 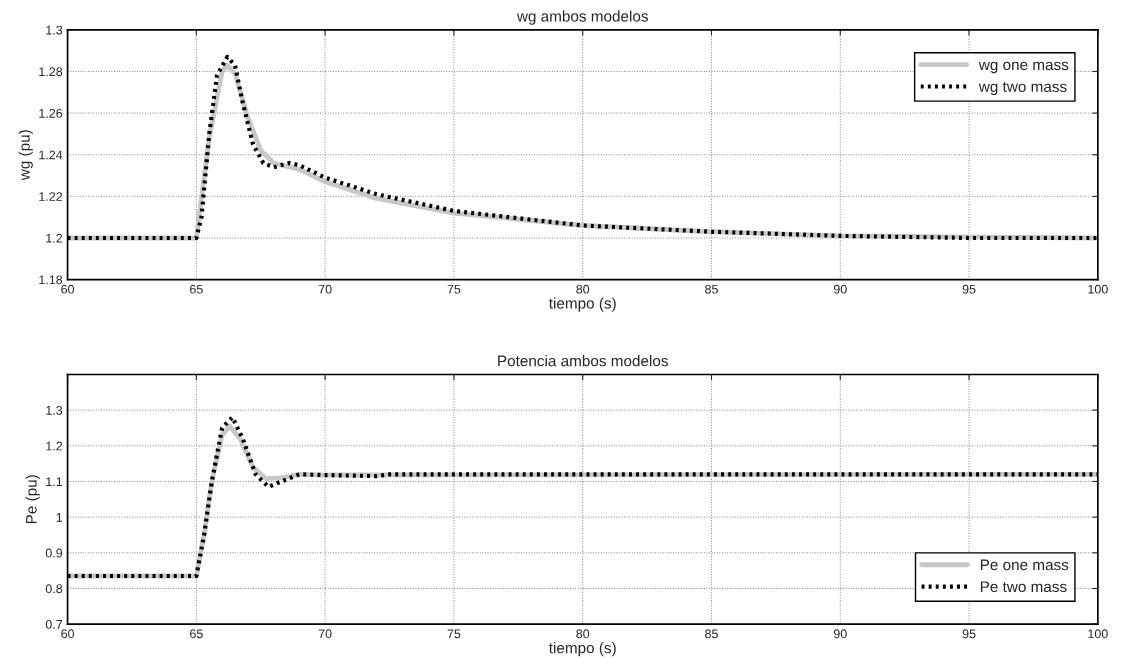 What do you see at coordinates (54, 553) in the screenshot?
I see `y-tick-label: 0.9` at bounding box center [54, 553].